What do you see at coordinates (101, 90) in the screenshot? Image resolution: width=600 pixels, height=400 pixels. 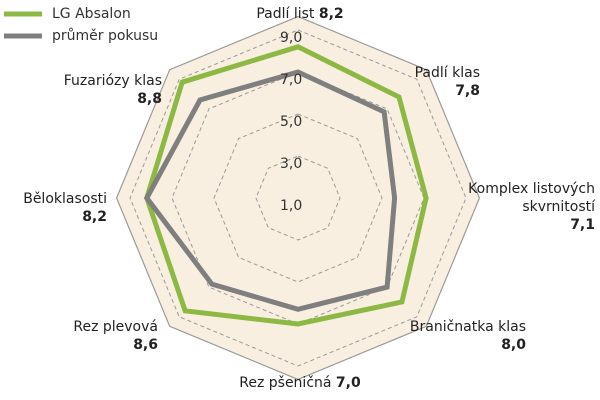 I see `category-label: Fuzariózy klas 8,8` at bounding box center [101, 90].